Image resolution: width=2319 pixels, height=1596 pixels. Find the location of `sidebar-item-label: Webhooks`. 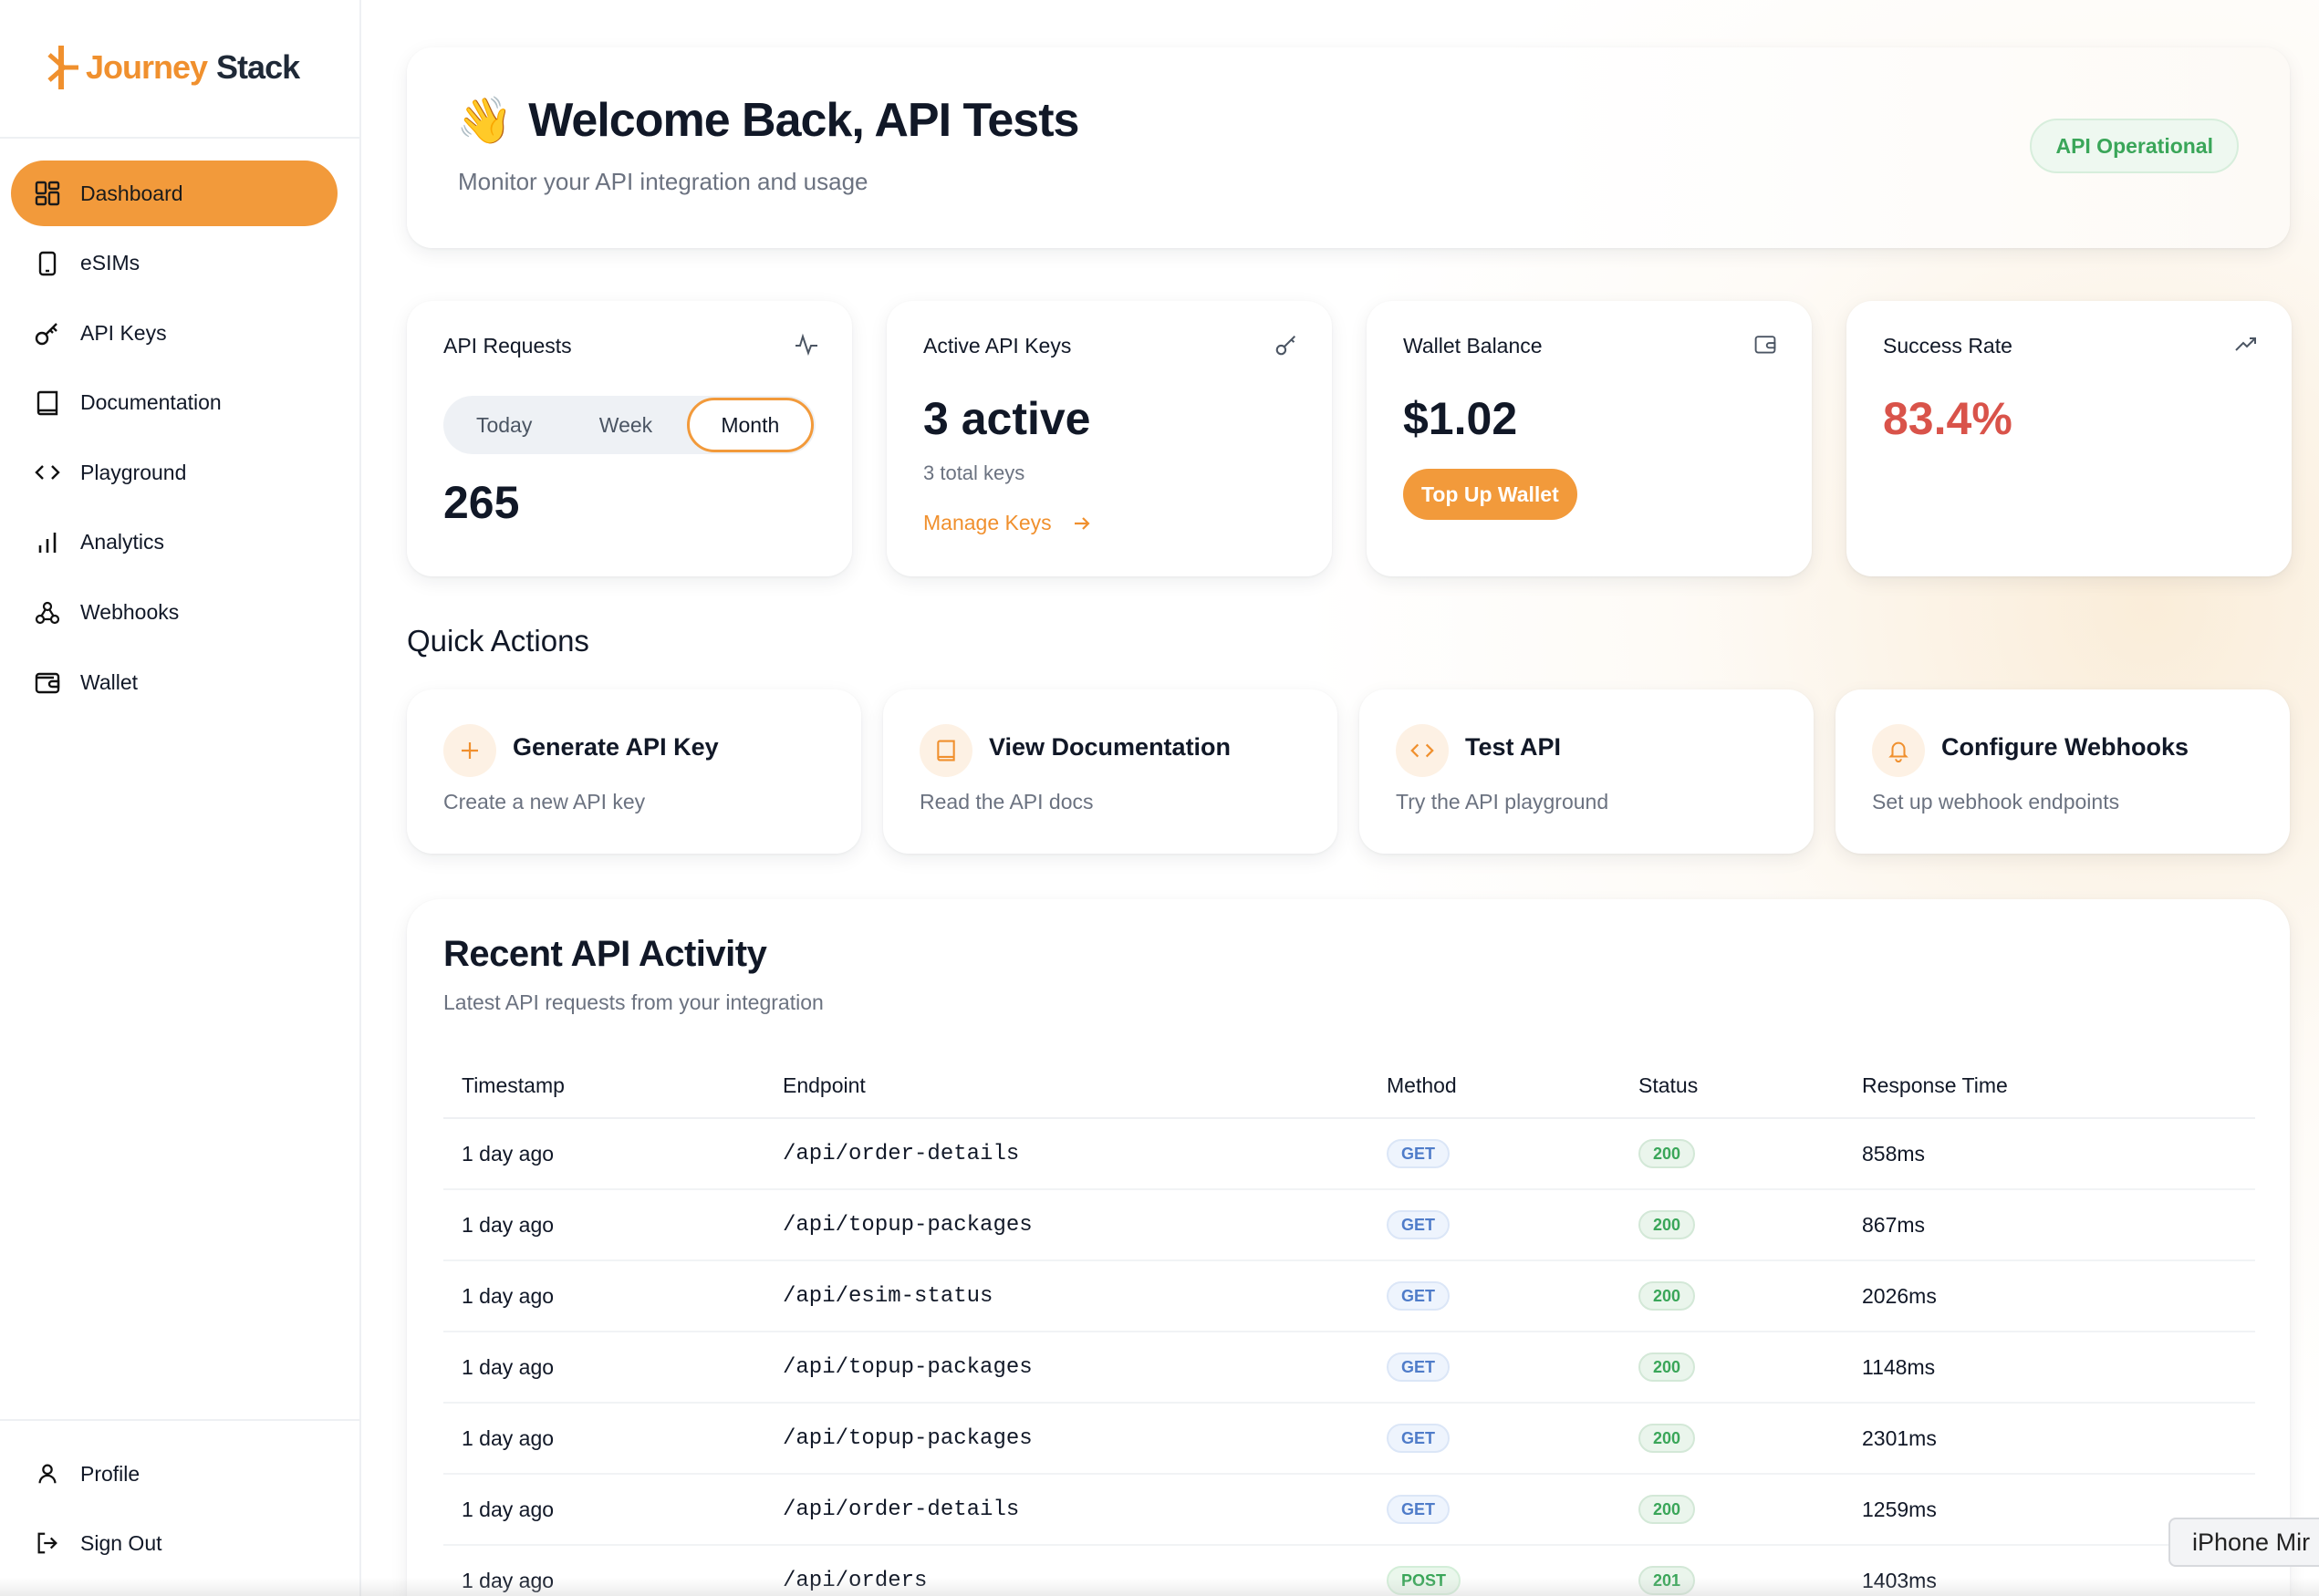

sidebar-item-label: Webhooks is located at coordinates (130, 612).